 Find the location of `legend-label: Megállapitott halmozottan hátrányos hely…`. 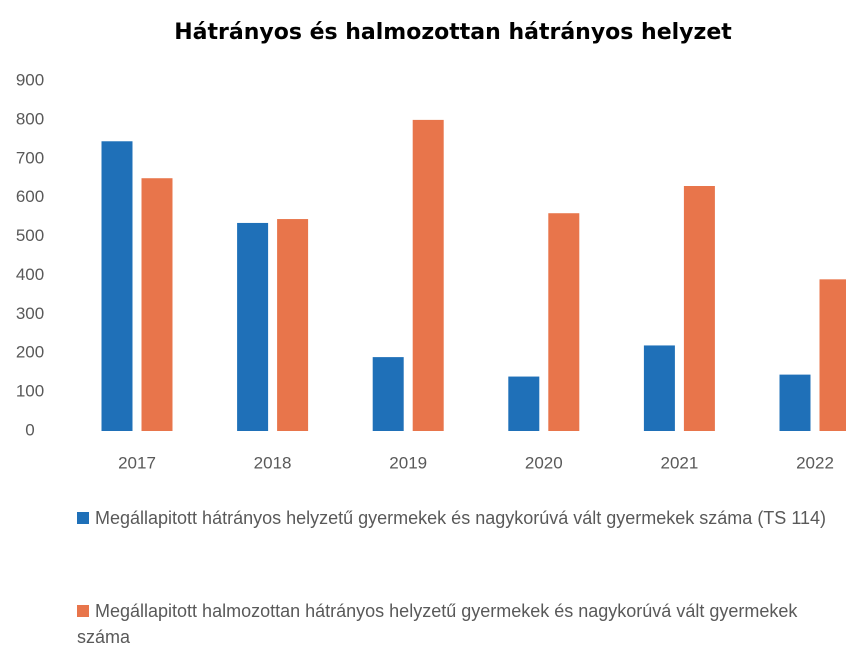

legend-label: Megállapitott halmozottan hátrányos hely… is located at coordinates (437, 624).